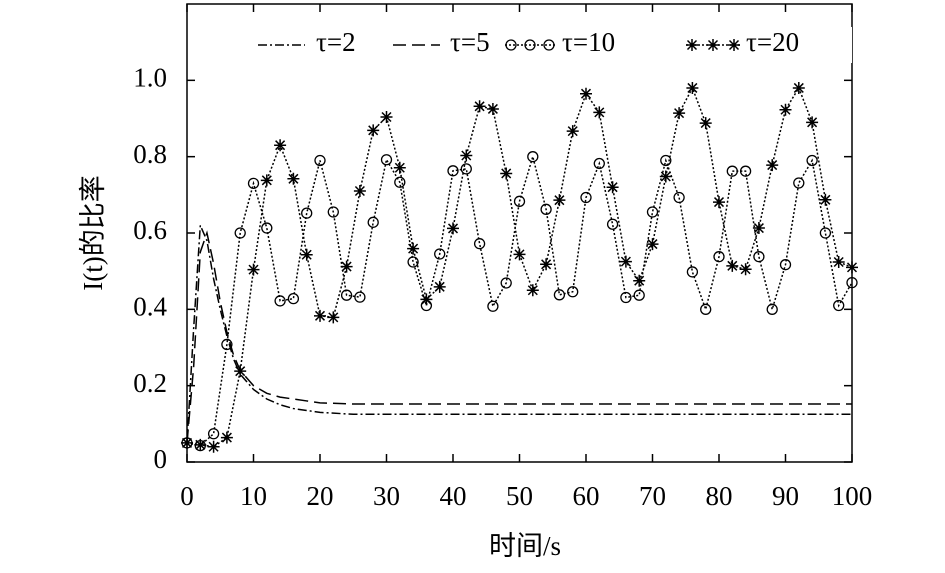 This screenshot has width=945, height=573. I want to click on y-tick-label: 0.6, so click(150, 230).